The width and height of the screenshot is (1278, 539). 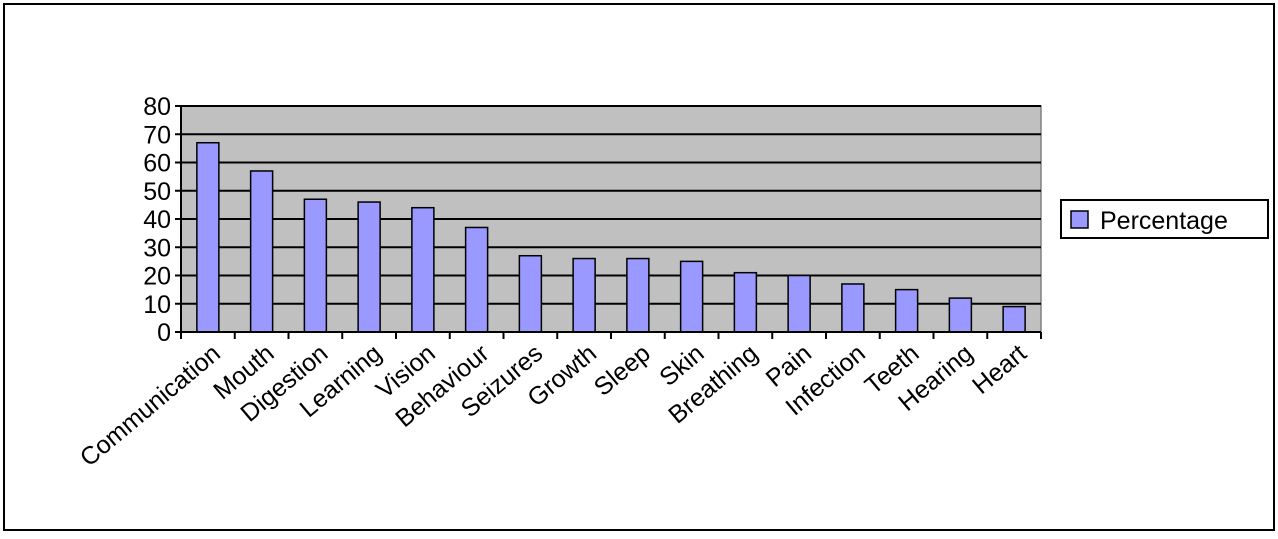 I want to click on legend-box, so click(x=1164, y=219).